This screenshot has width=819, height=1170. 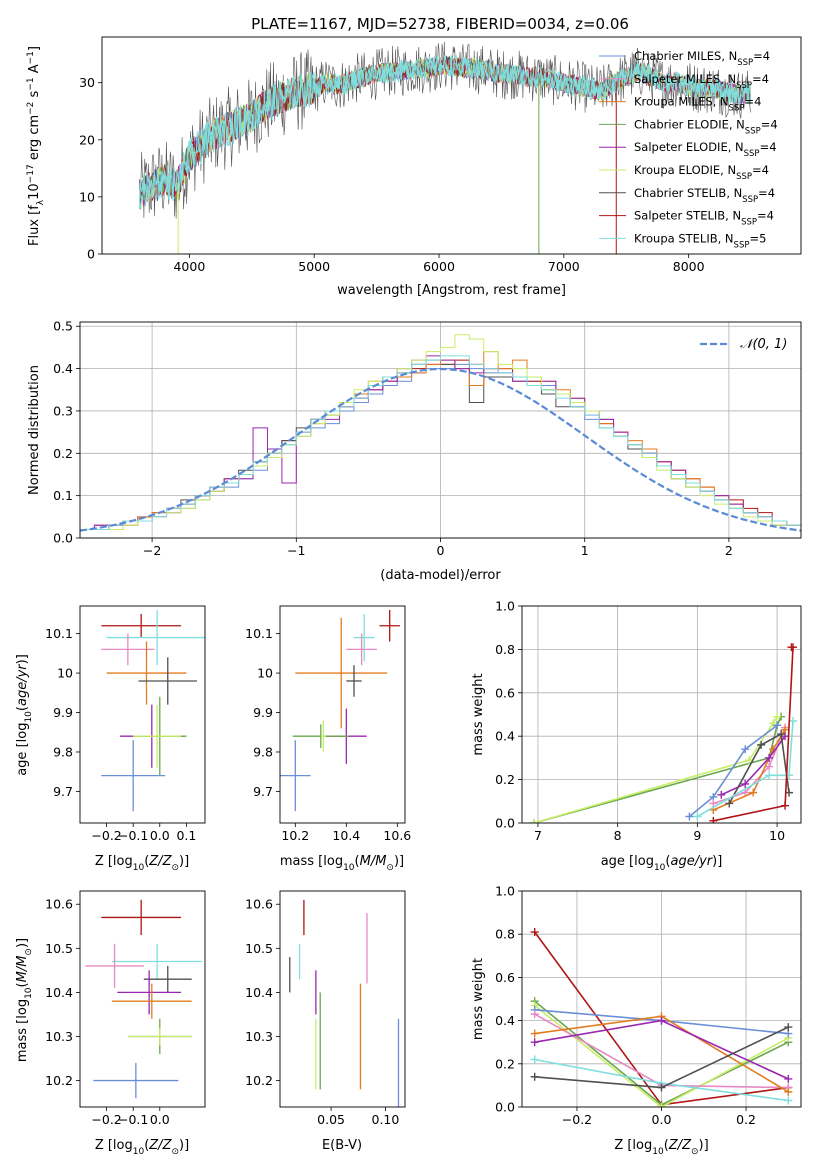 I want to click on x-axis-label: (data-model)/error, so click(x=440, y=575).